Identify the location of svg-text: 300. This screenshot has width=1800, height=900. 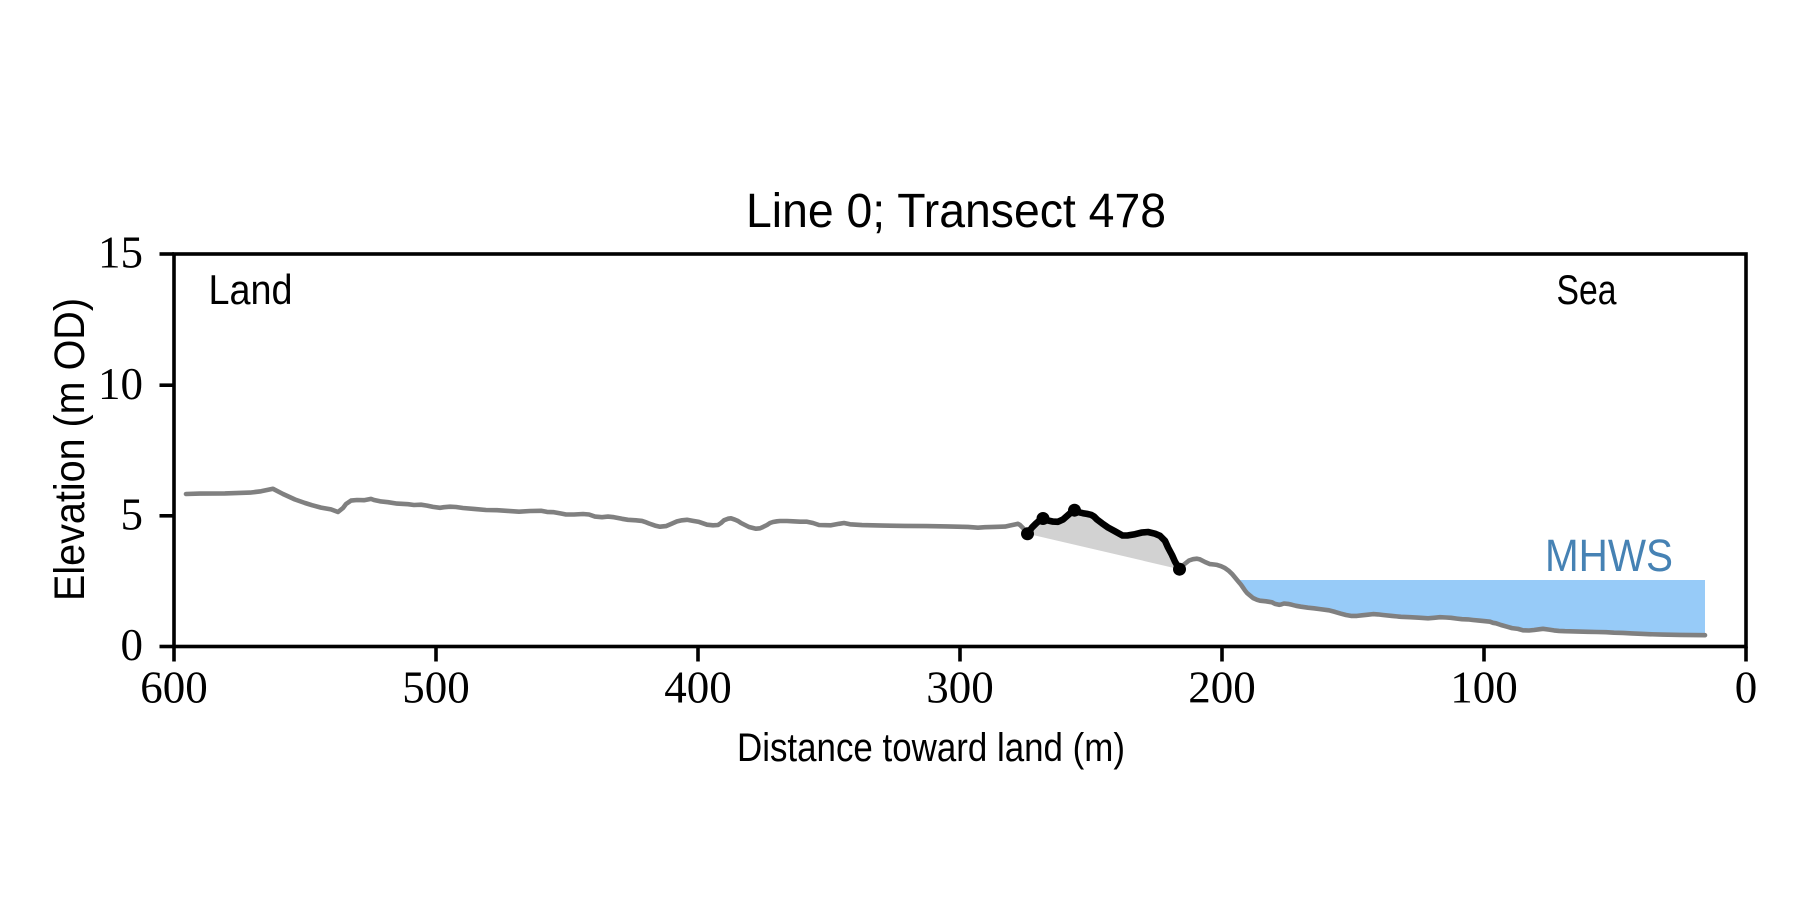
(960, 688).